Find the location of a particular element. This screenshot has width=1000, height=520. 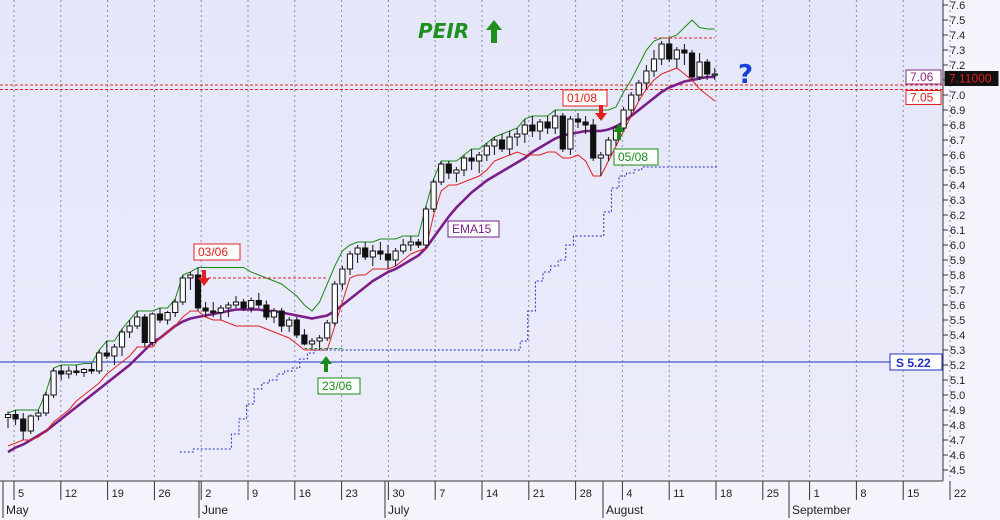

support-label-box is located at coordinates (916, 362).